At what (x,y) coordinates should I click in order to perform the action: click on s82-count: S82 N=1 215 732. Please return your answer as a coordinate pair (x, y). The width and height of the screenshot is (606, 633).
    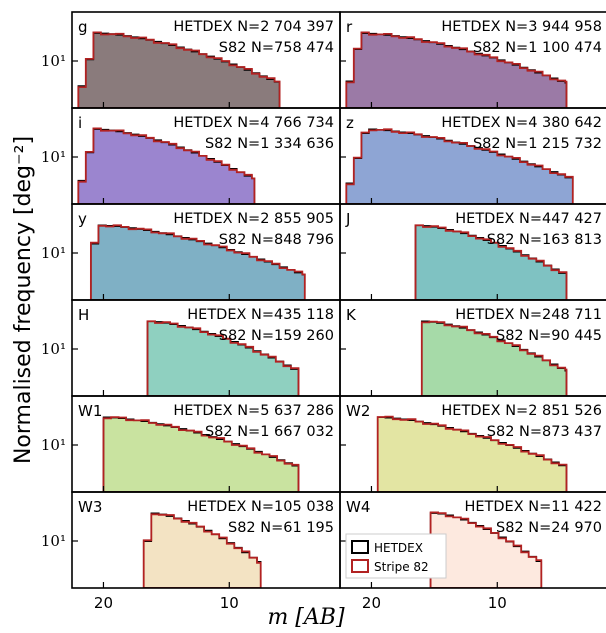
    Looking at the image, I should click on (537, 144).